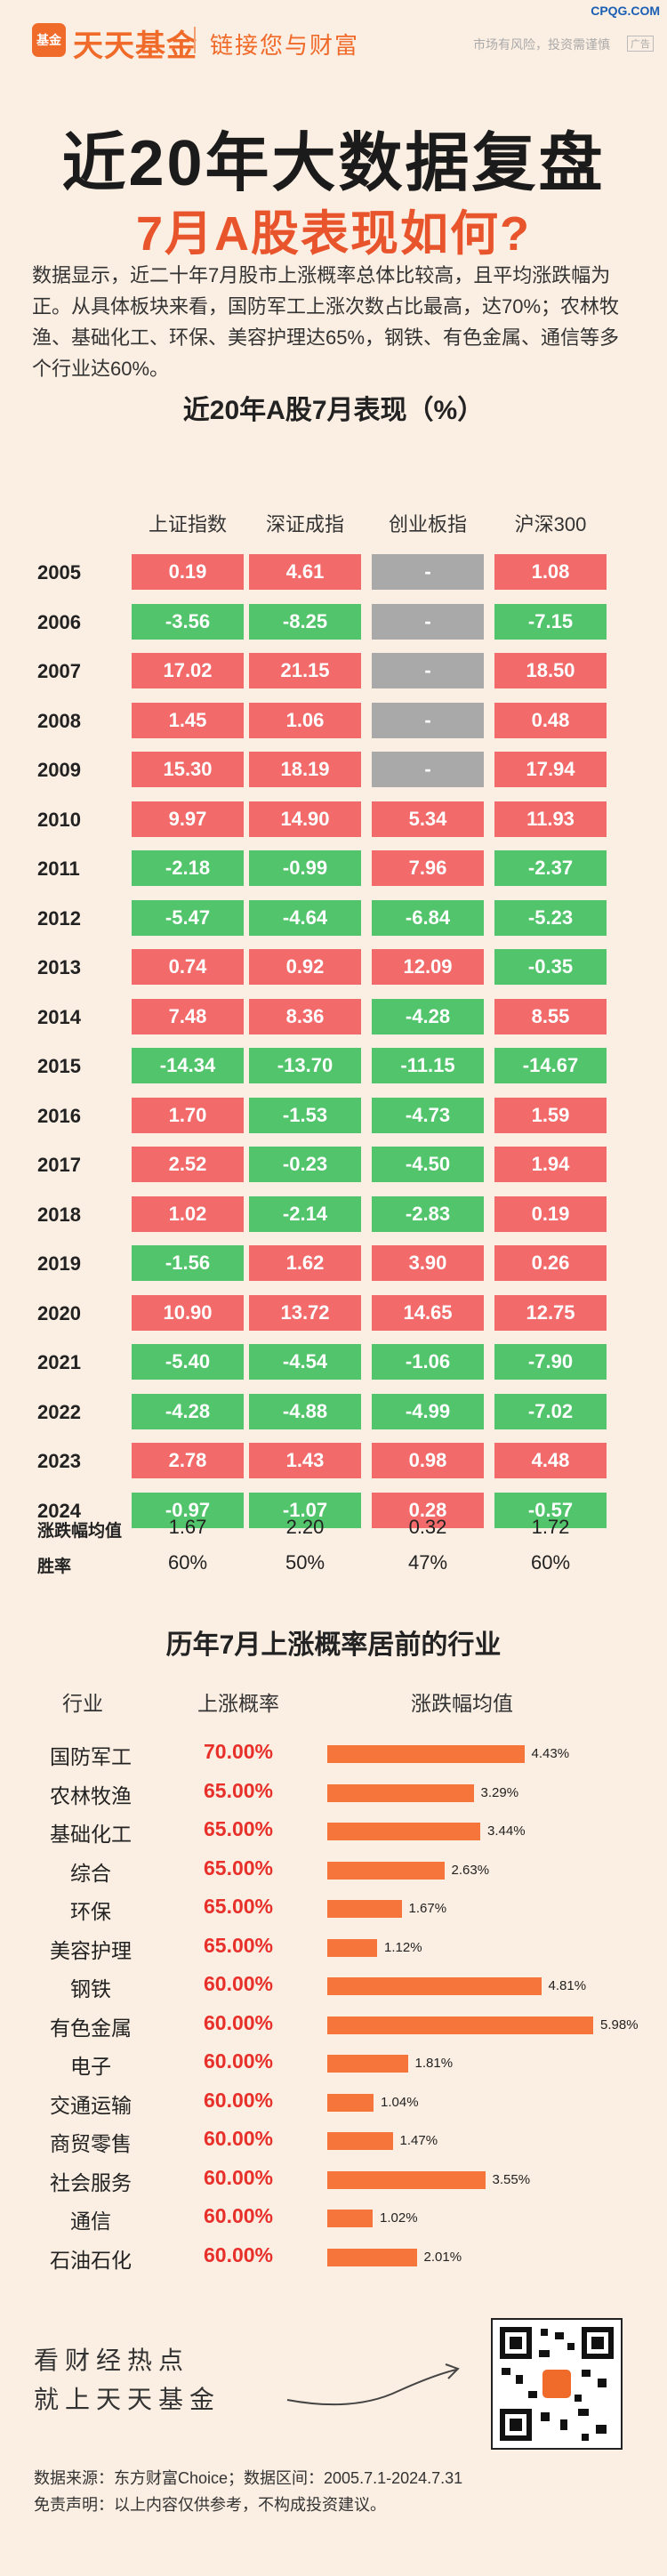  Describe the element at coordinates (333, 410) in the screenshot. I see `table-title: 近20年A股7月表现（%）` at that location.